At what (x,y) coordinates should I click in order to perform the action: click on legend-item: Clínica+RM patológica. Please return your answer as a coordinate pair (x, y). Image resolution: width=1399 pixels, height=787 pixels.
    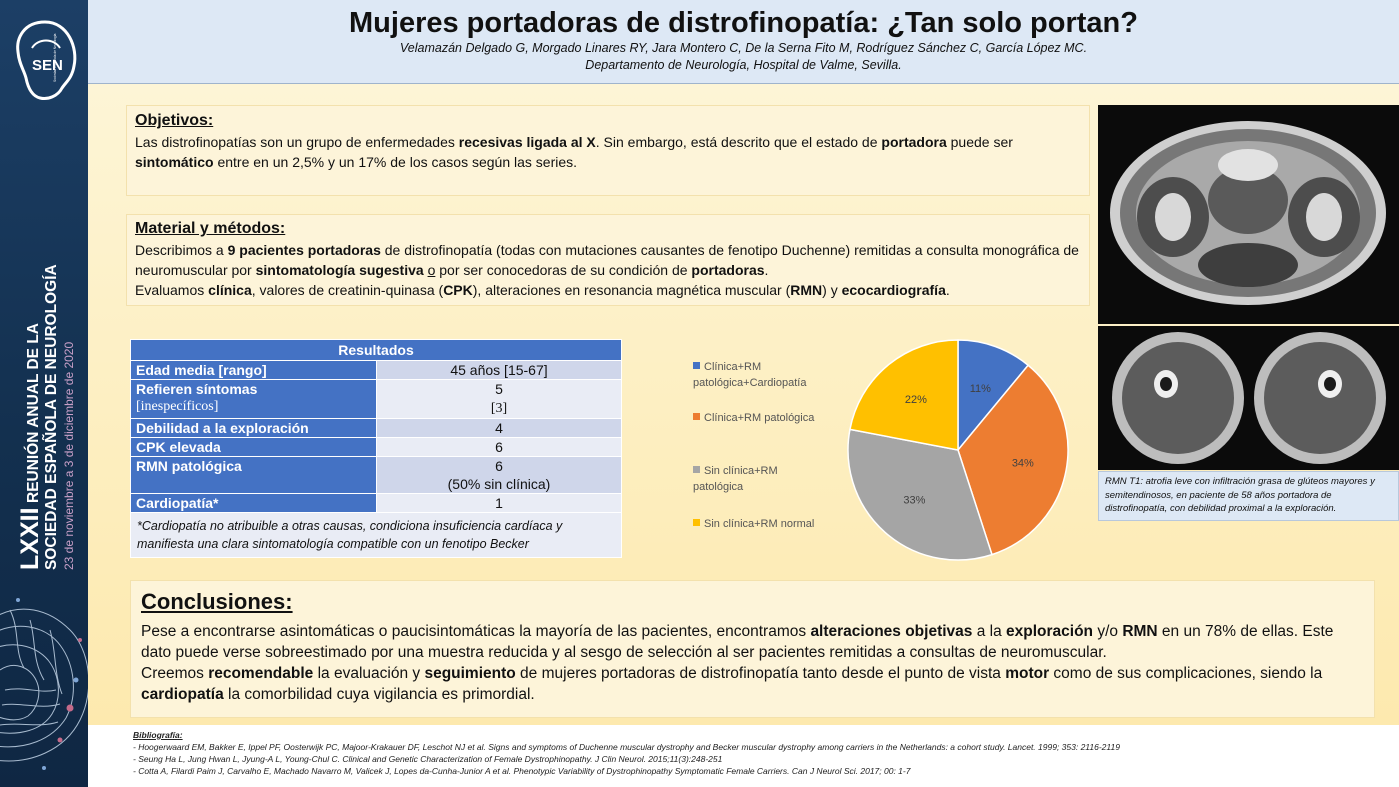
    Looking at the image, I should click on (753, 419).